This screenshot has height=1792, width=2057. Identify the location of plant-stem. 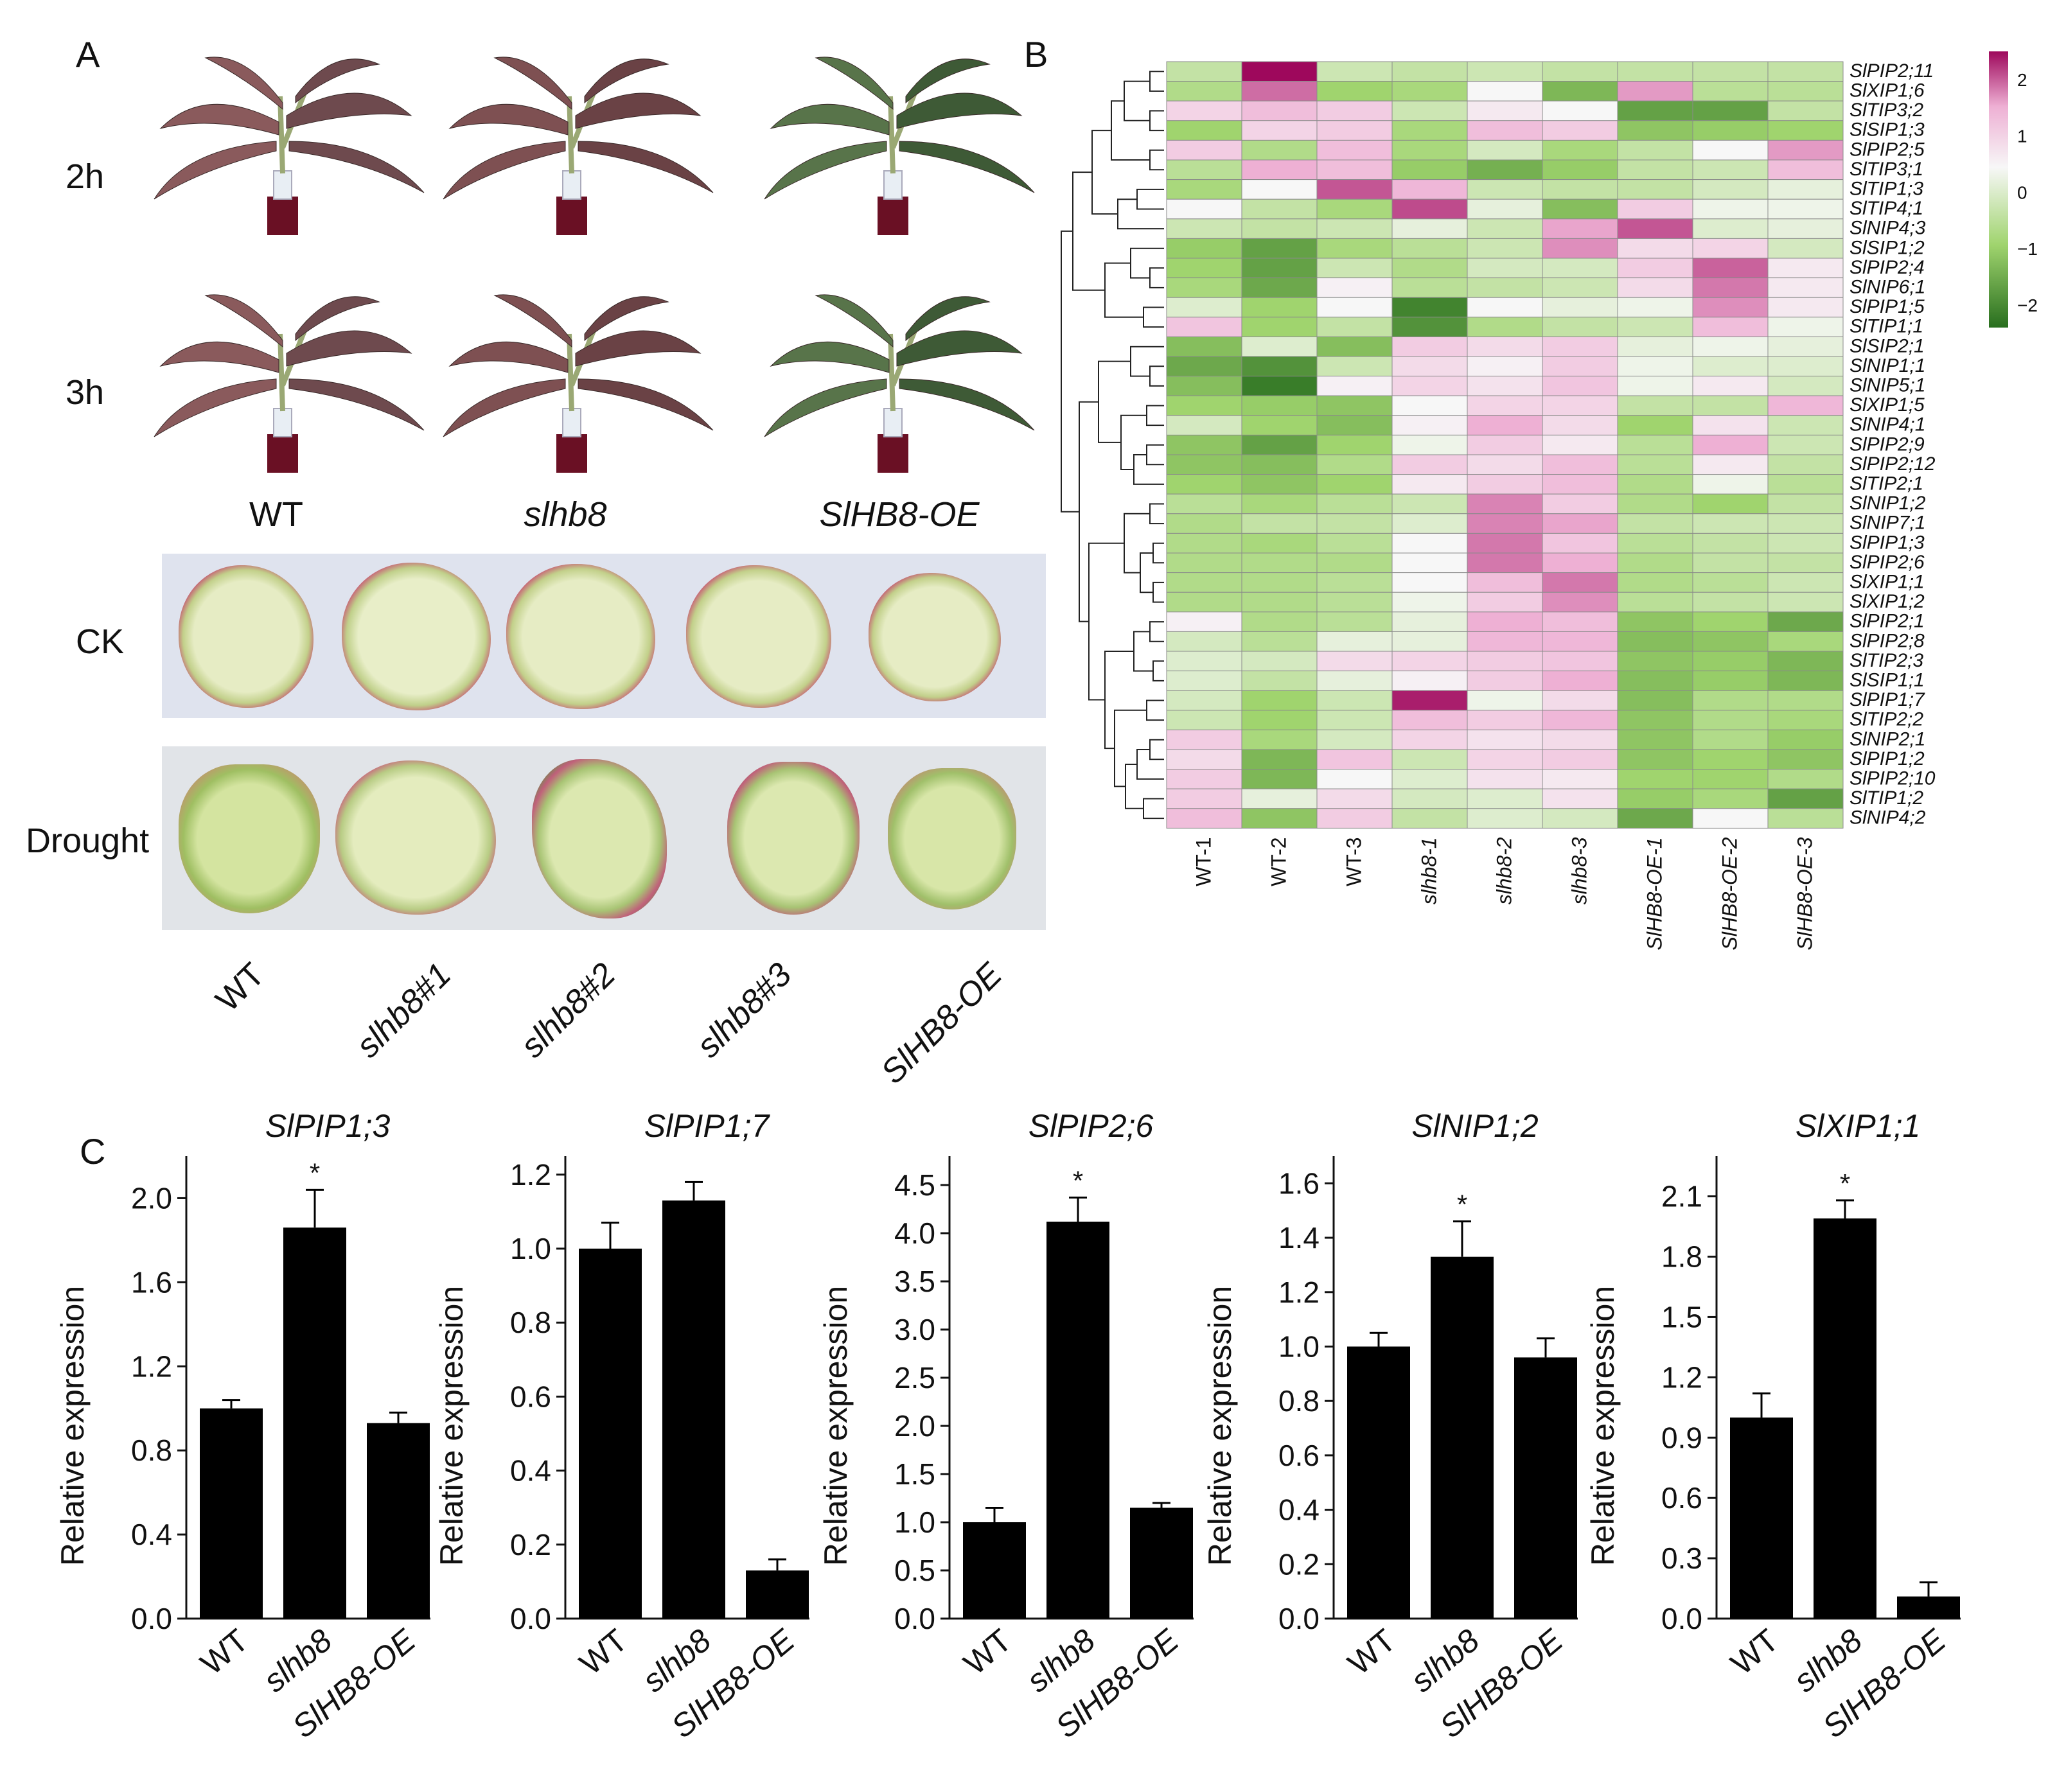
(294, 128).